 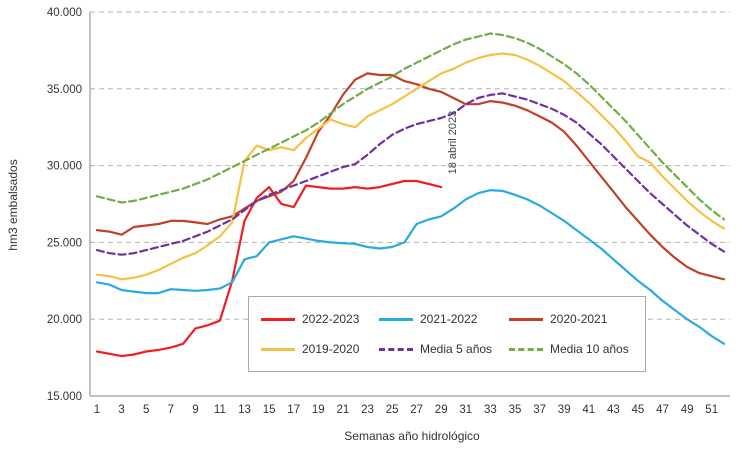 I want to click on x-tick-label: 47, so click(x=662, y=410).